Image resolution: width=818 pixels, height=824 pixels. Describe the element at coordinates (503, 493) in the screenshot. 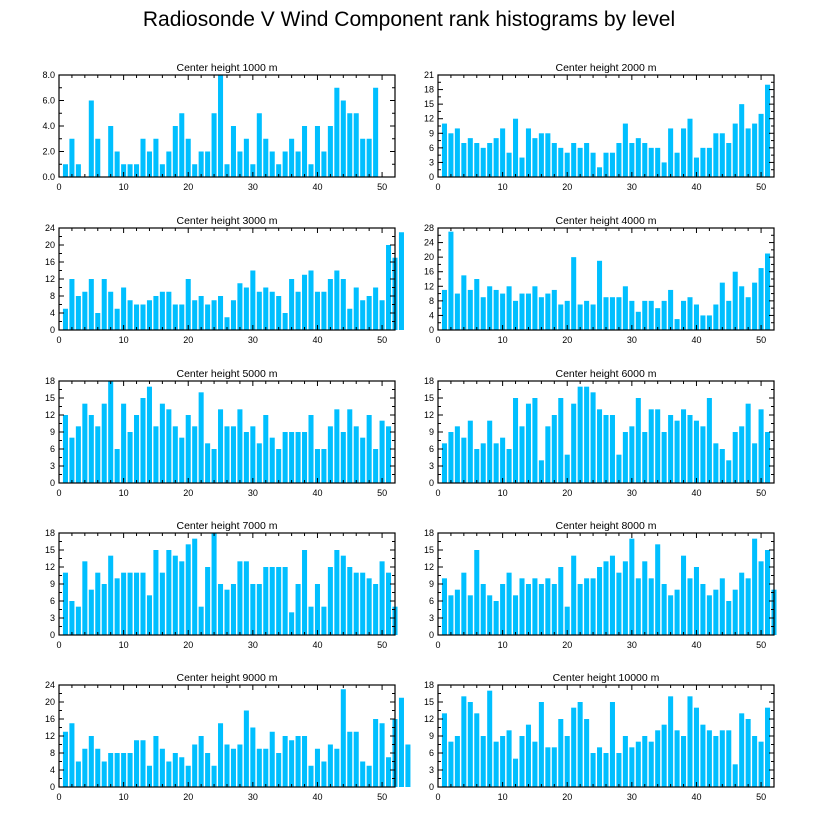

I see `x-tick-label: 10` at that location.